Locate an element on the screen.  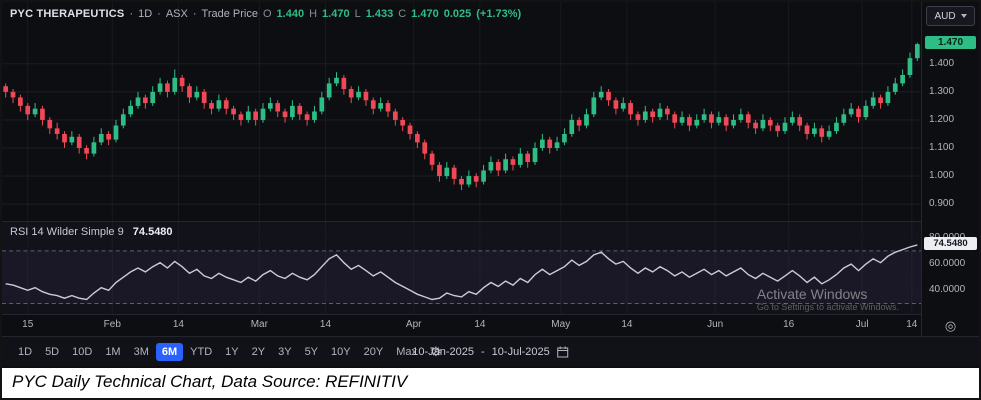
range-10y-button: 10Y is located at coordinates (341, 352).